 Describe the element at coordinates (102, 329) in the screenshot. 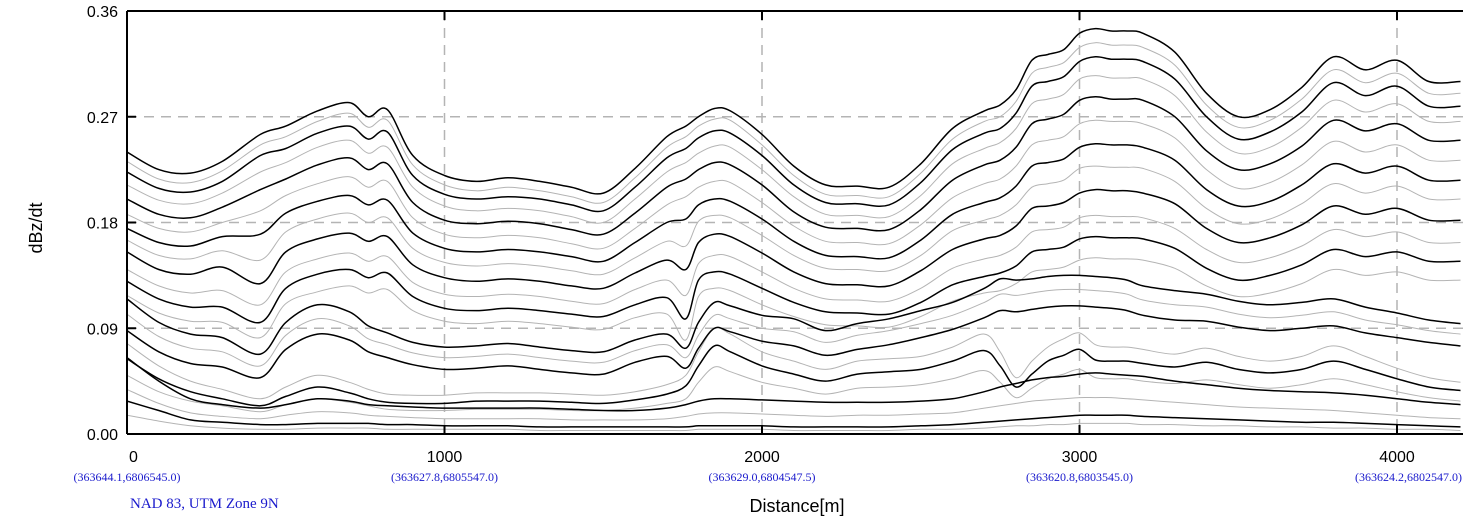

I see `y-tick-label: 0.09` at that location.